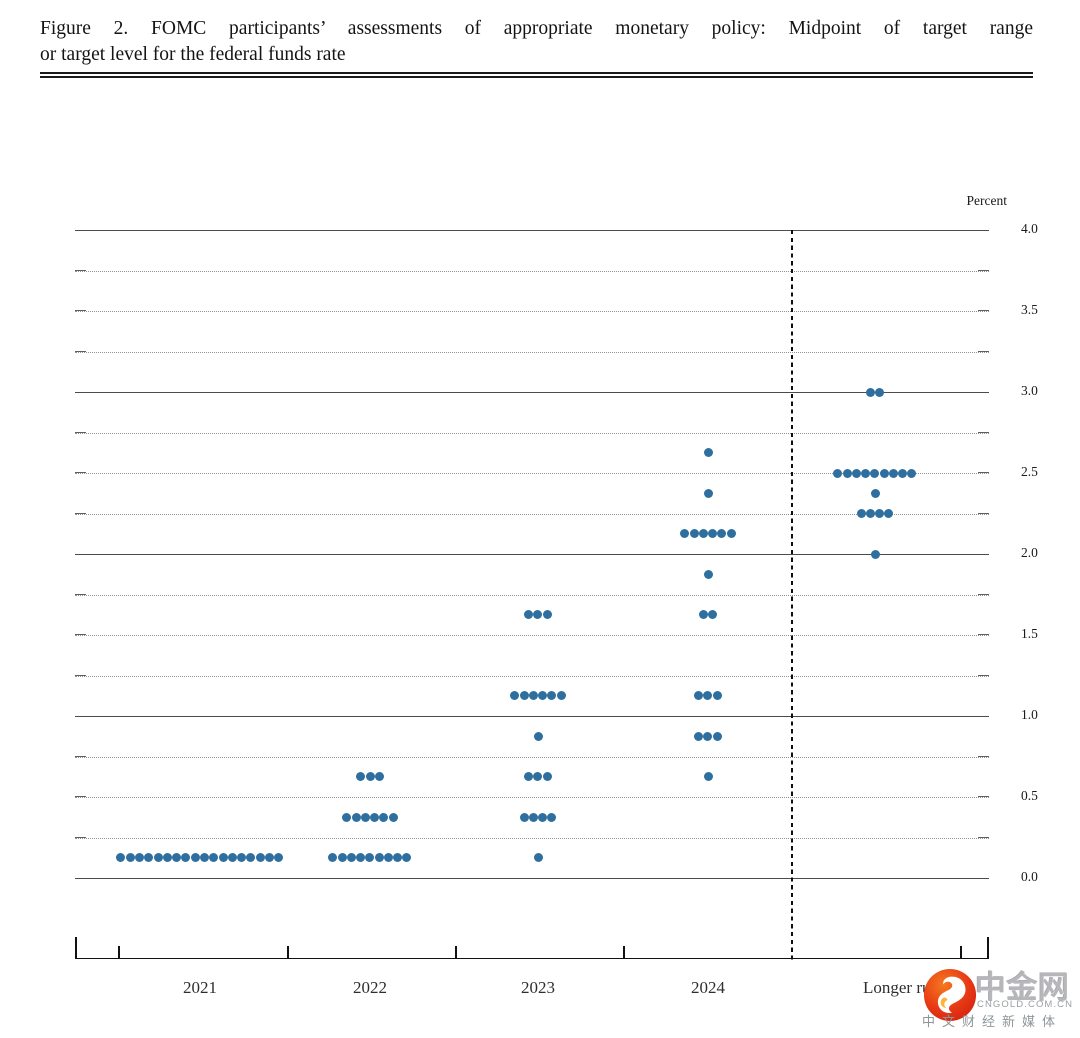 The image size is (1080, 1038). Describe the element at coordinates (532, 958) in the screenshot. I see `x-axis-line` at that location.